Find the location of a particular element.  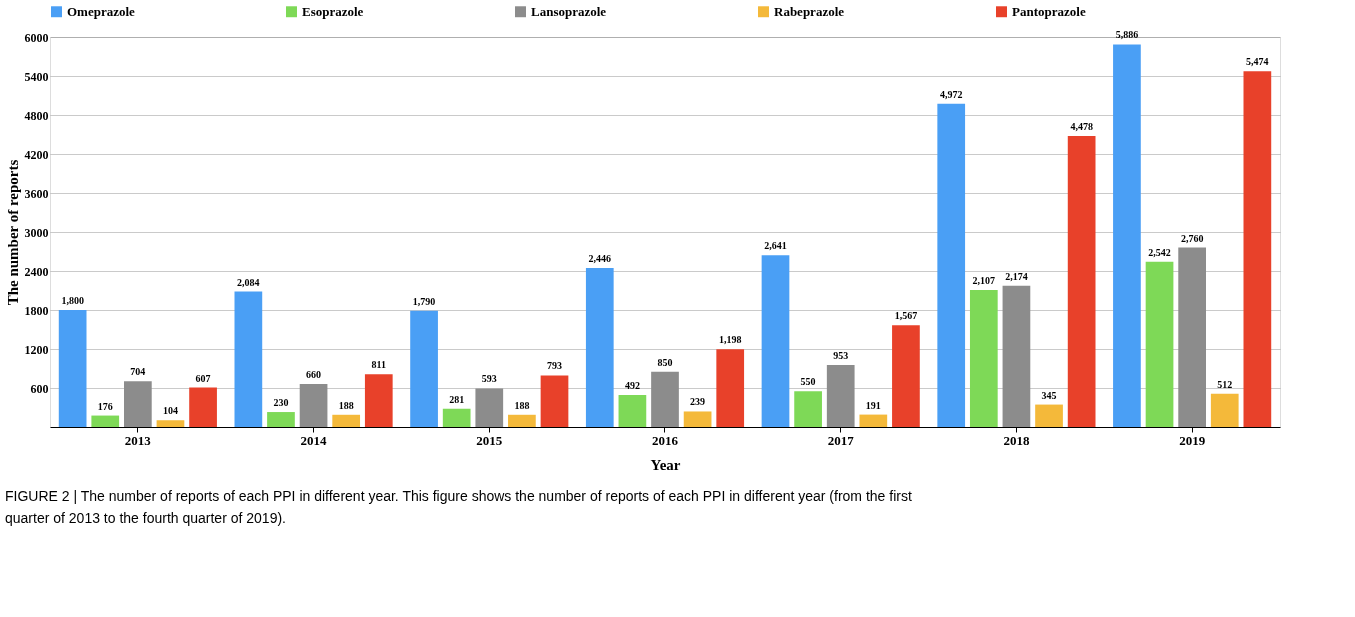

y-axis-title: The number of reports is located at coordinates (12, 232).